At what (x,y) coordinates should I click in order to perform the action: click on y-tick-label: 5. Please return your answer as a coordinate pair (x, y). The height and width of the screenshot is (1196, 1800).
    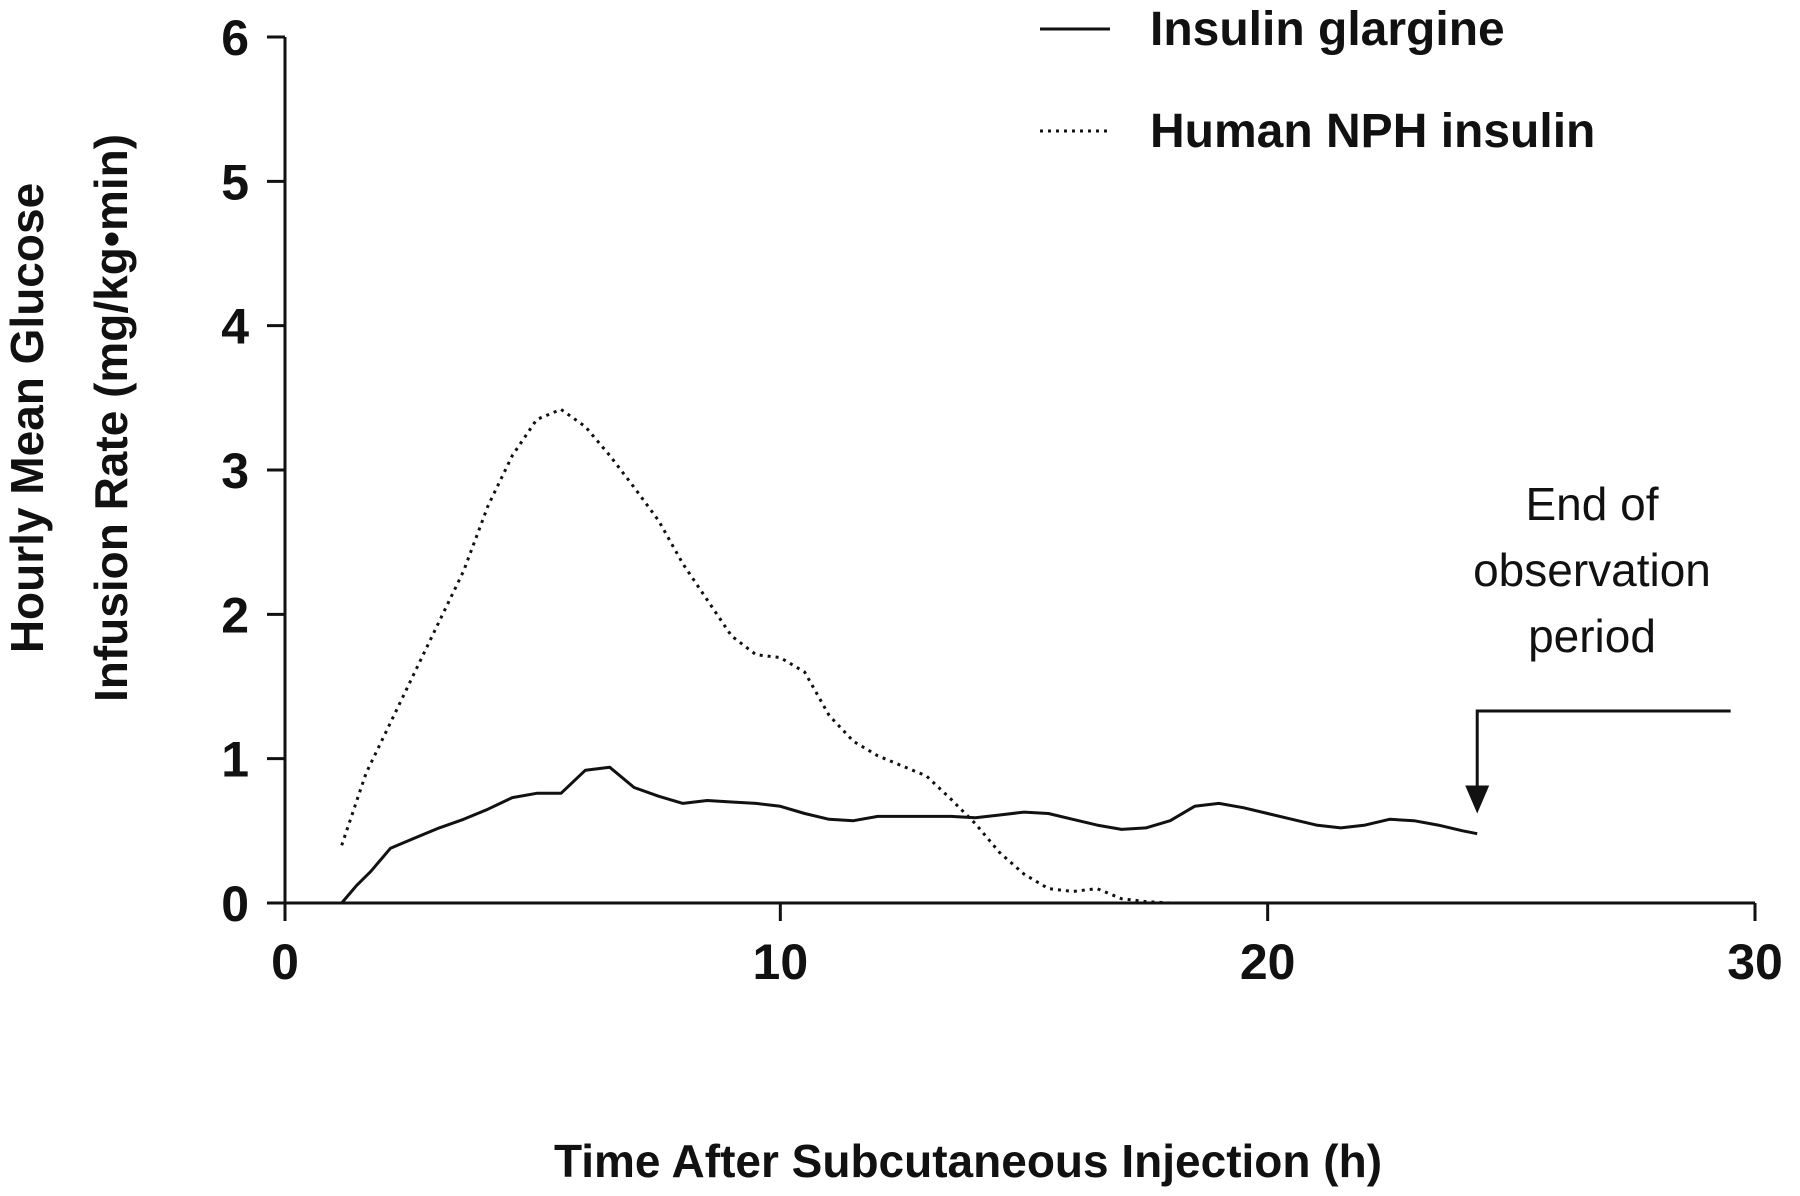
    Looking at the image, I should click on (235, 182).